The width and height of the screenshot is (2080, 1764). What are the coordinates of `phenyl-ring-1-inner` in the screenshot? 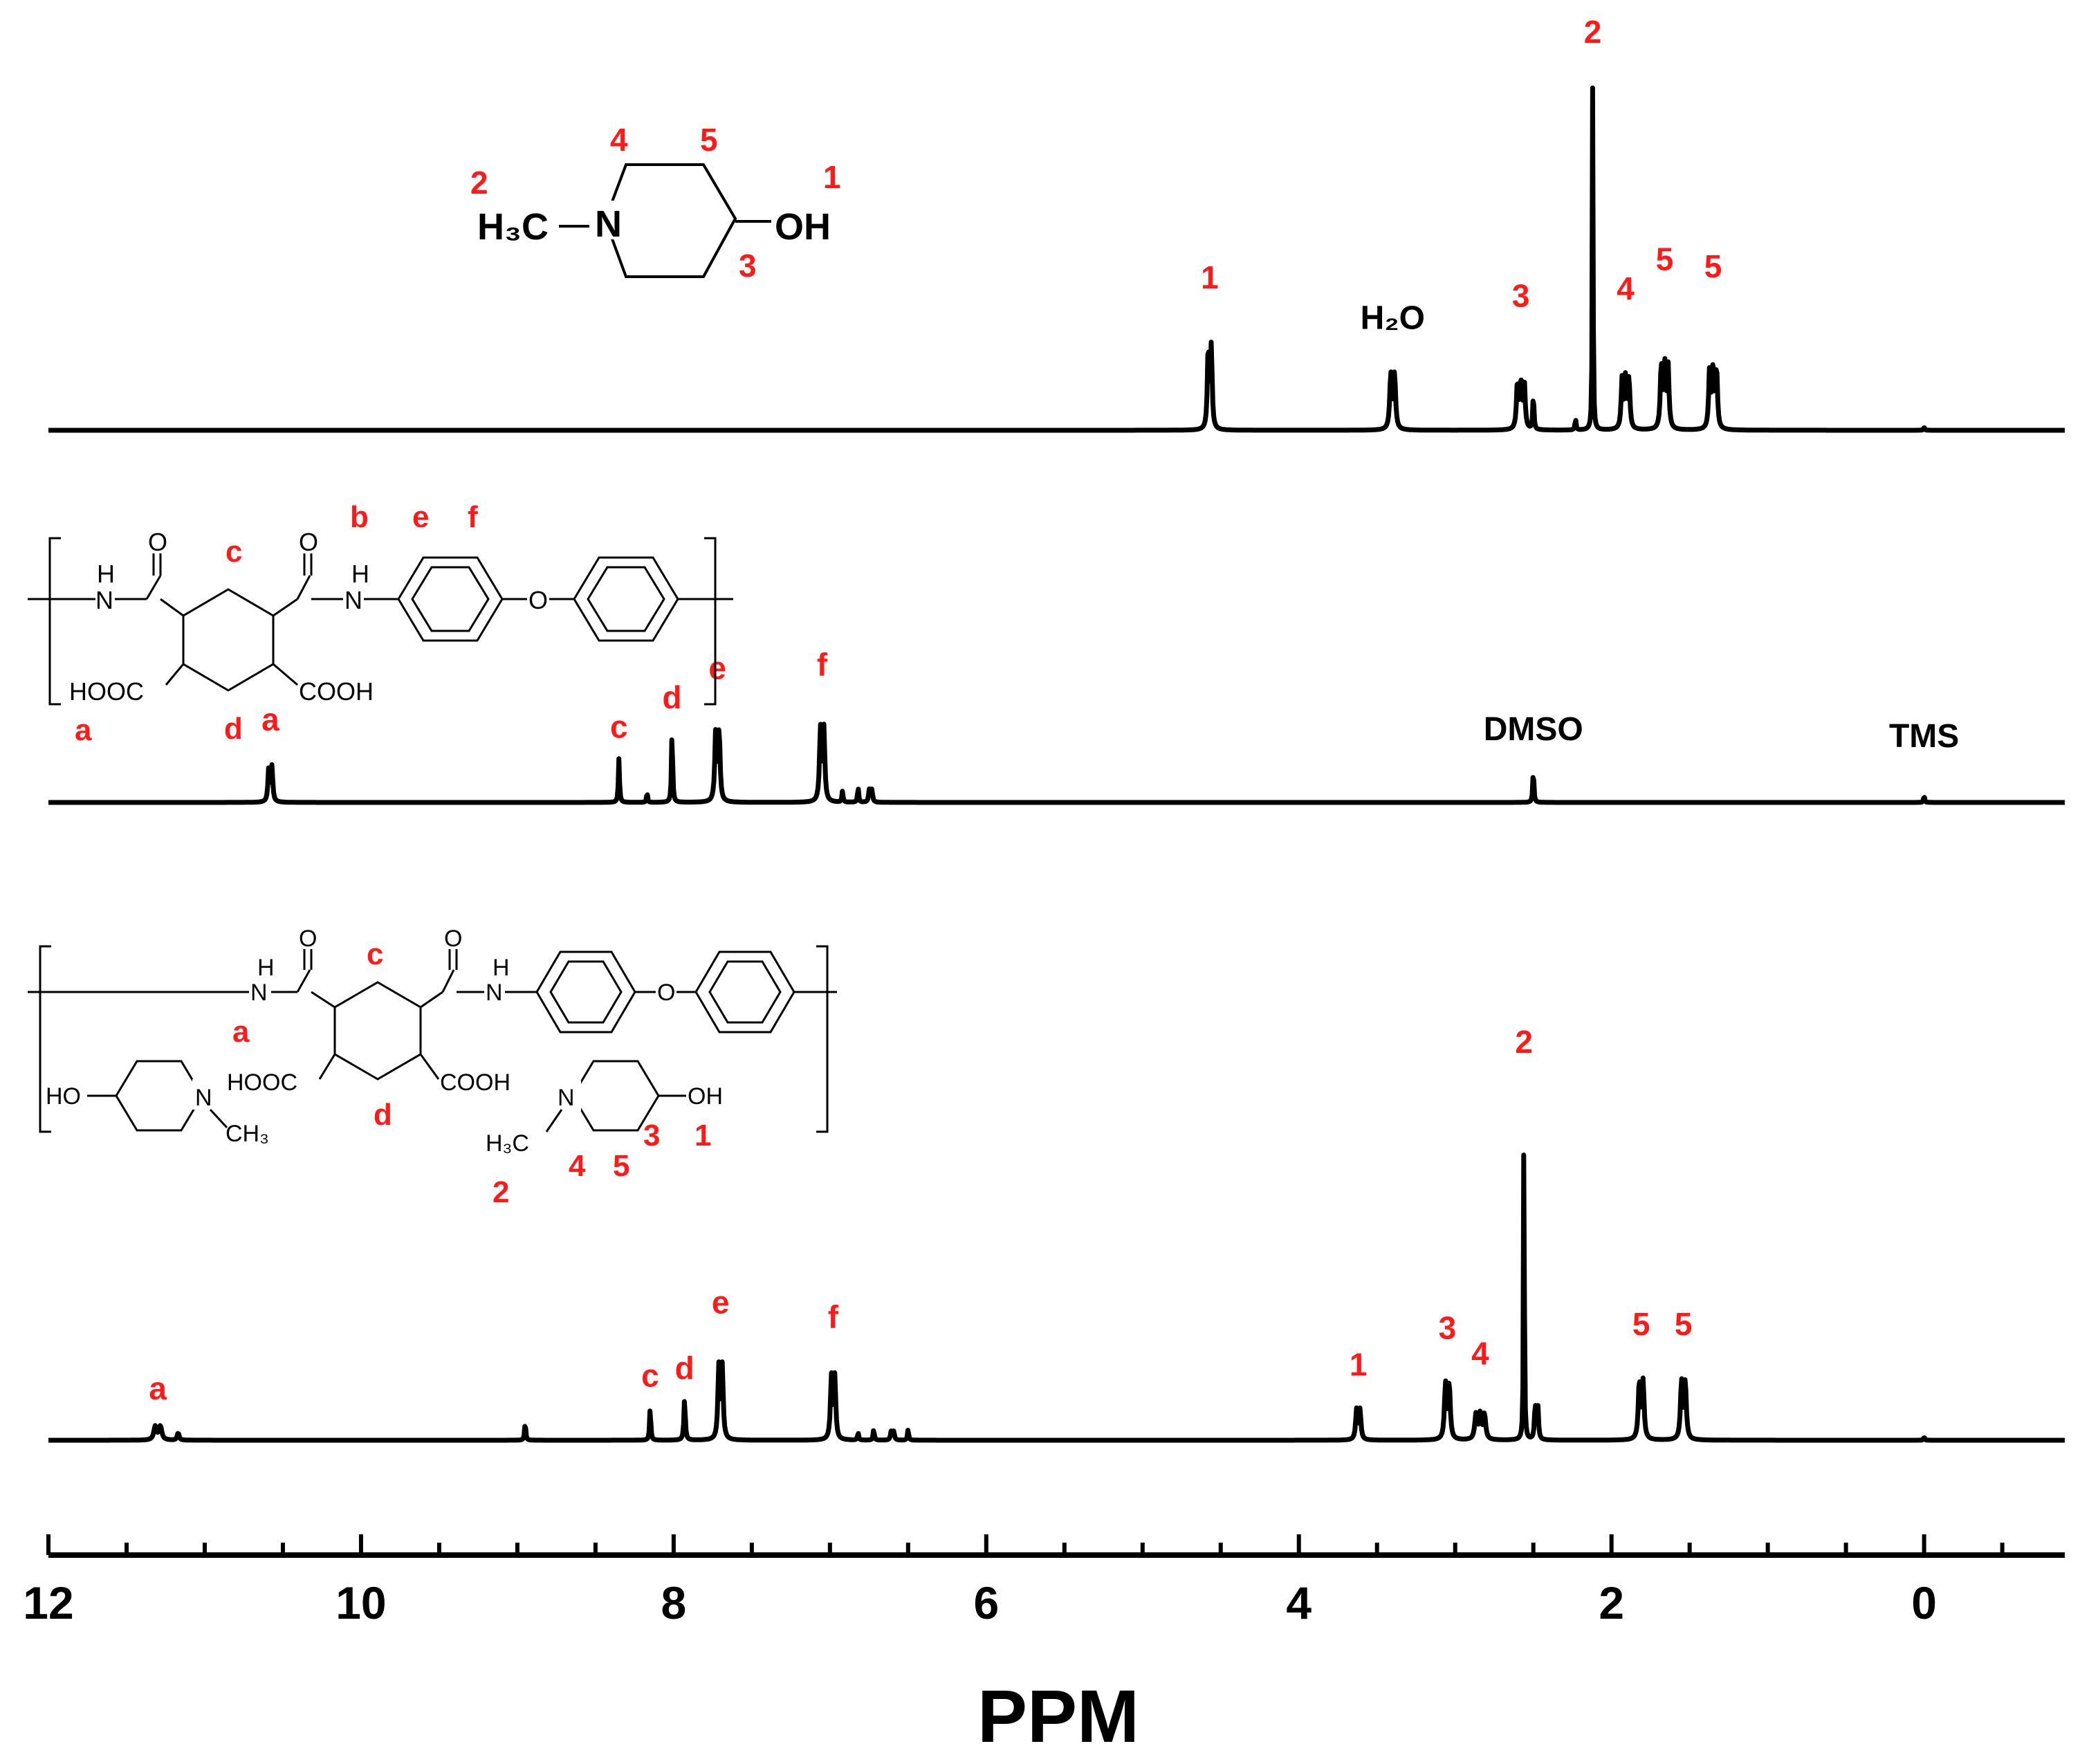 It's located at (451, 599).